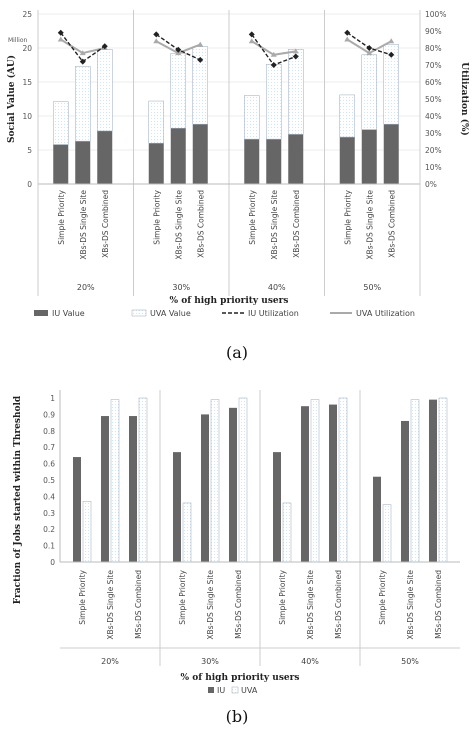 Image resolution: width=474 pixels, height=732 pixels. I want to click on legend-swatch-uva, so click(235, 690).